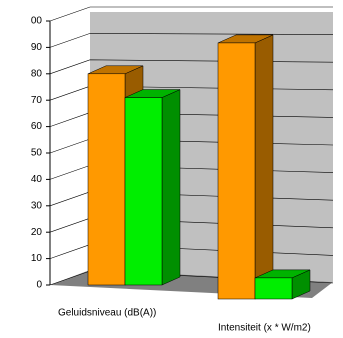 Image resolution: width=343 pixels, height=338 pixels. What do you see at coordinates (37, 21) in the screenshot?
I see `y-tick-label: 00` at bounding box center [37, 21].